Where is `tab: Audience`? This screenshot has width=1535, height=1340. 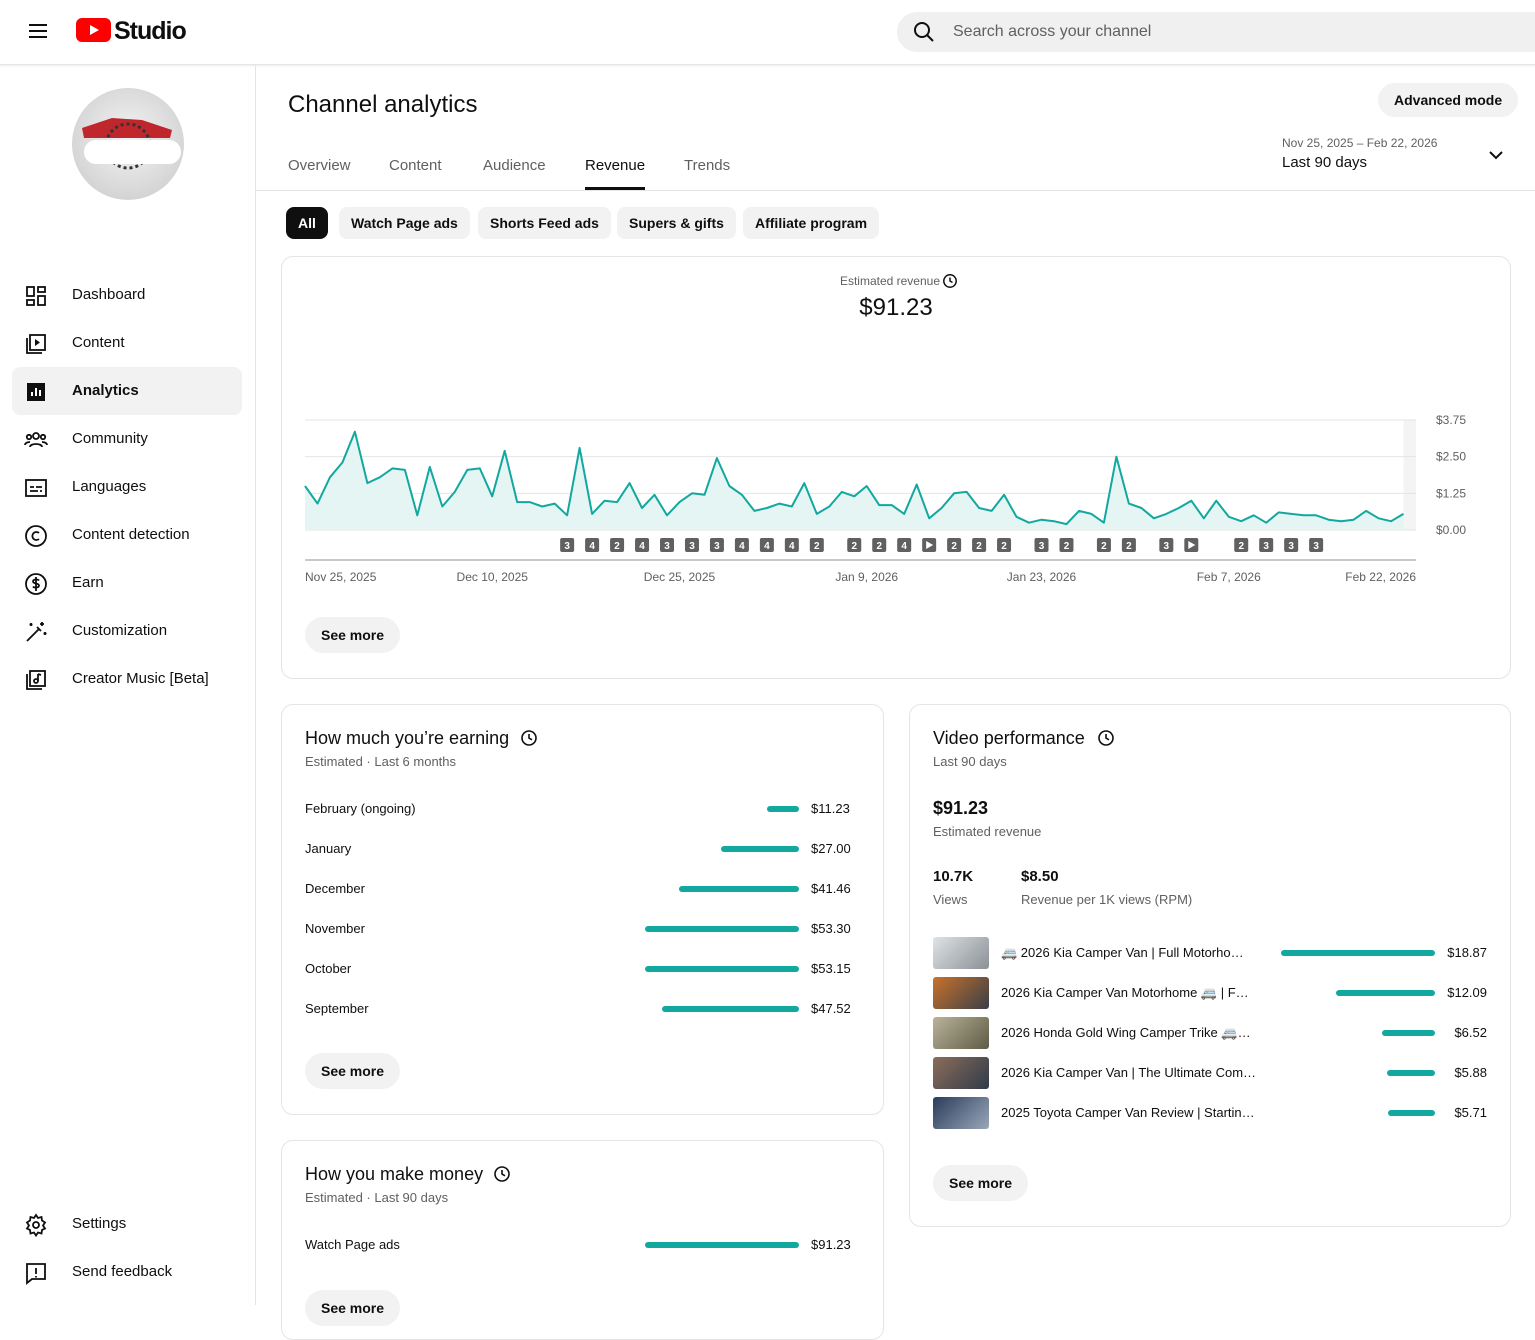 tab: Audience is located at coordinates (514, 165).